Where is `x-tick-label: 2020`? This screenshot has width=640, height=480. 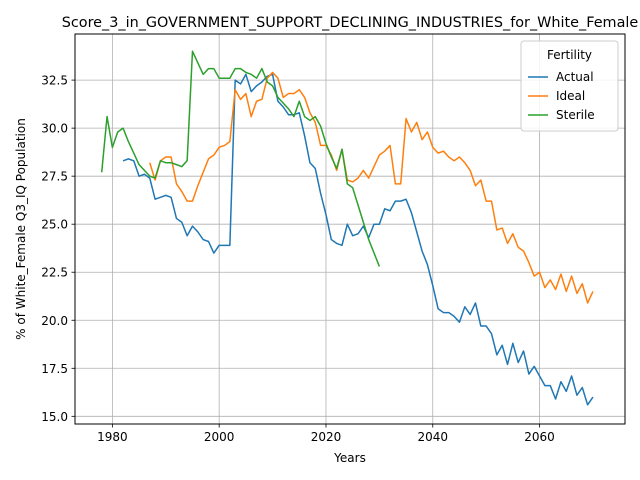 x-tick-label: 2020 is located at coordinates (326, 437).